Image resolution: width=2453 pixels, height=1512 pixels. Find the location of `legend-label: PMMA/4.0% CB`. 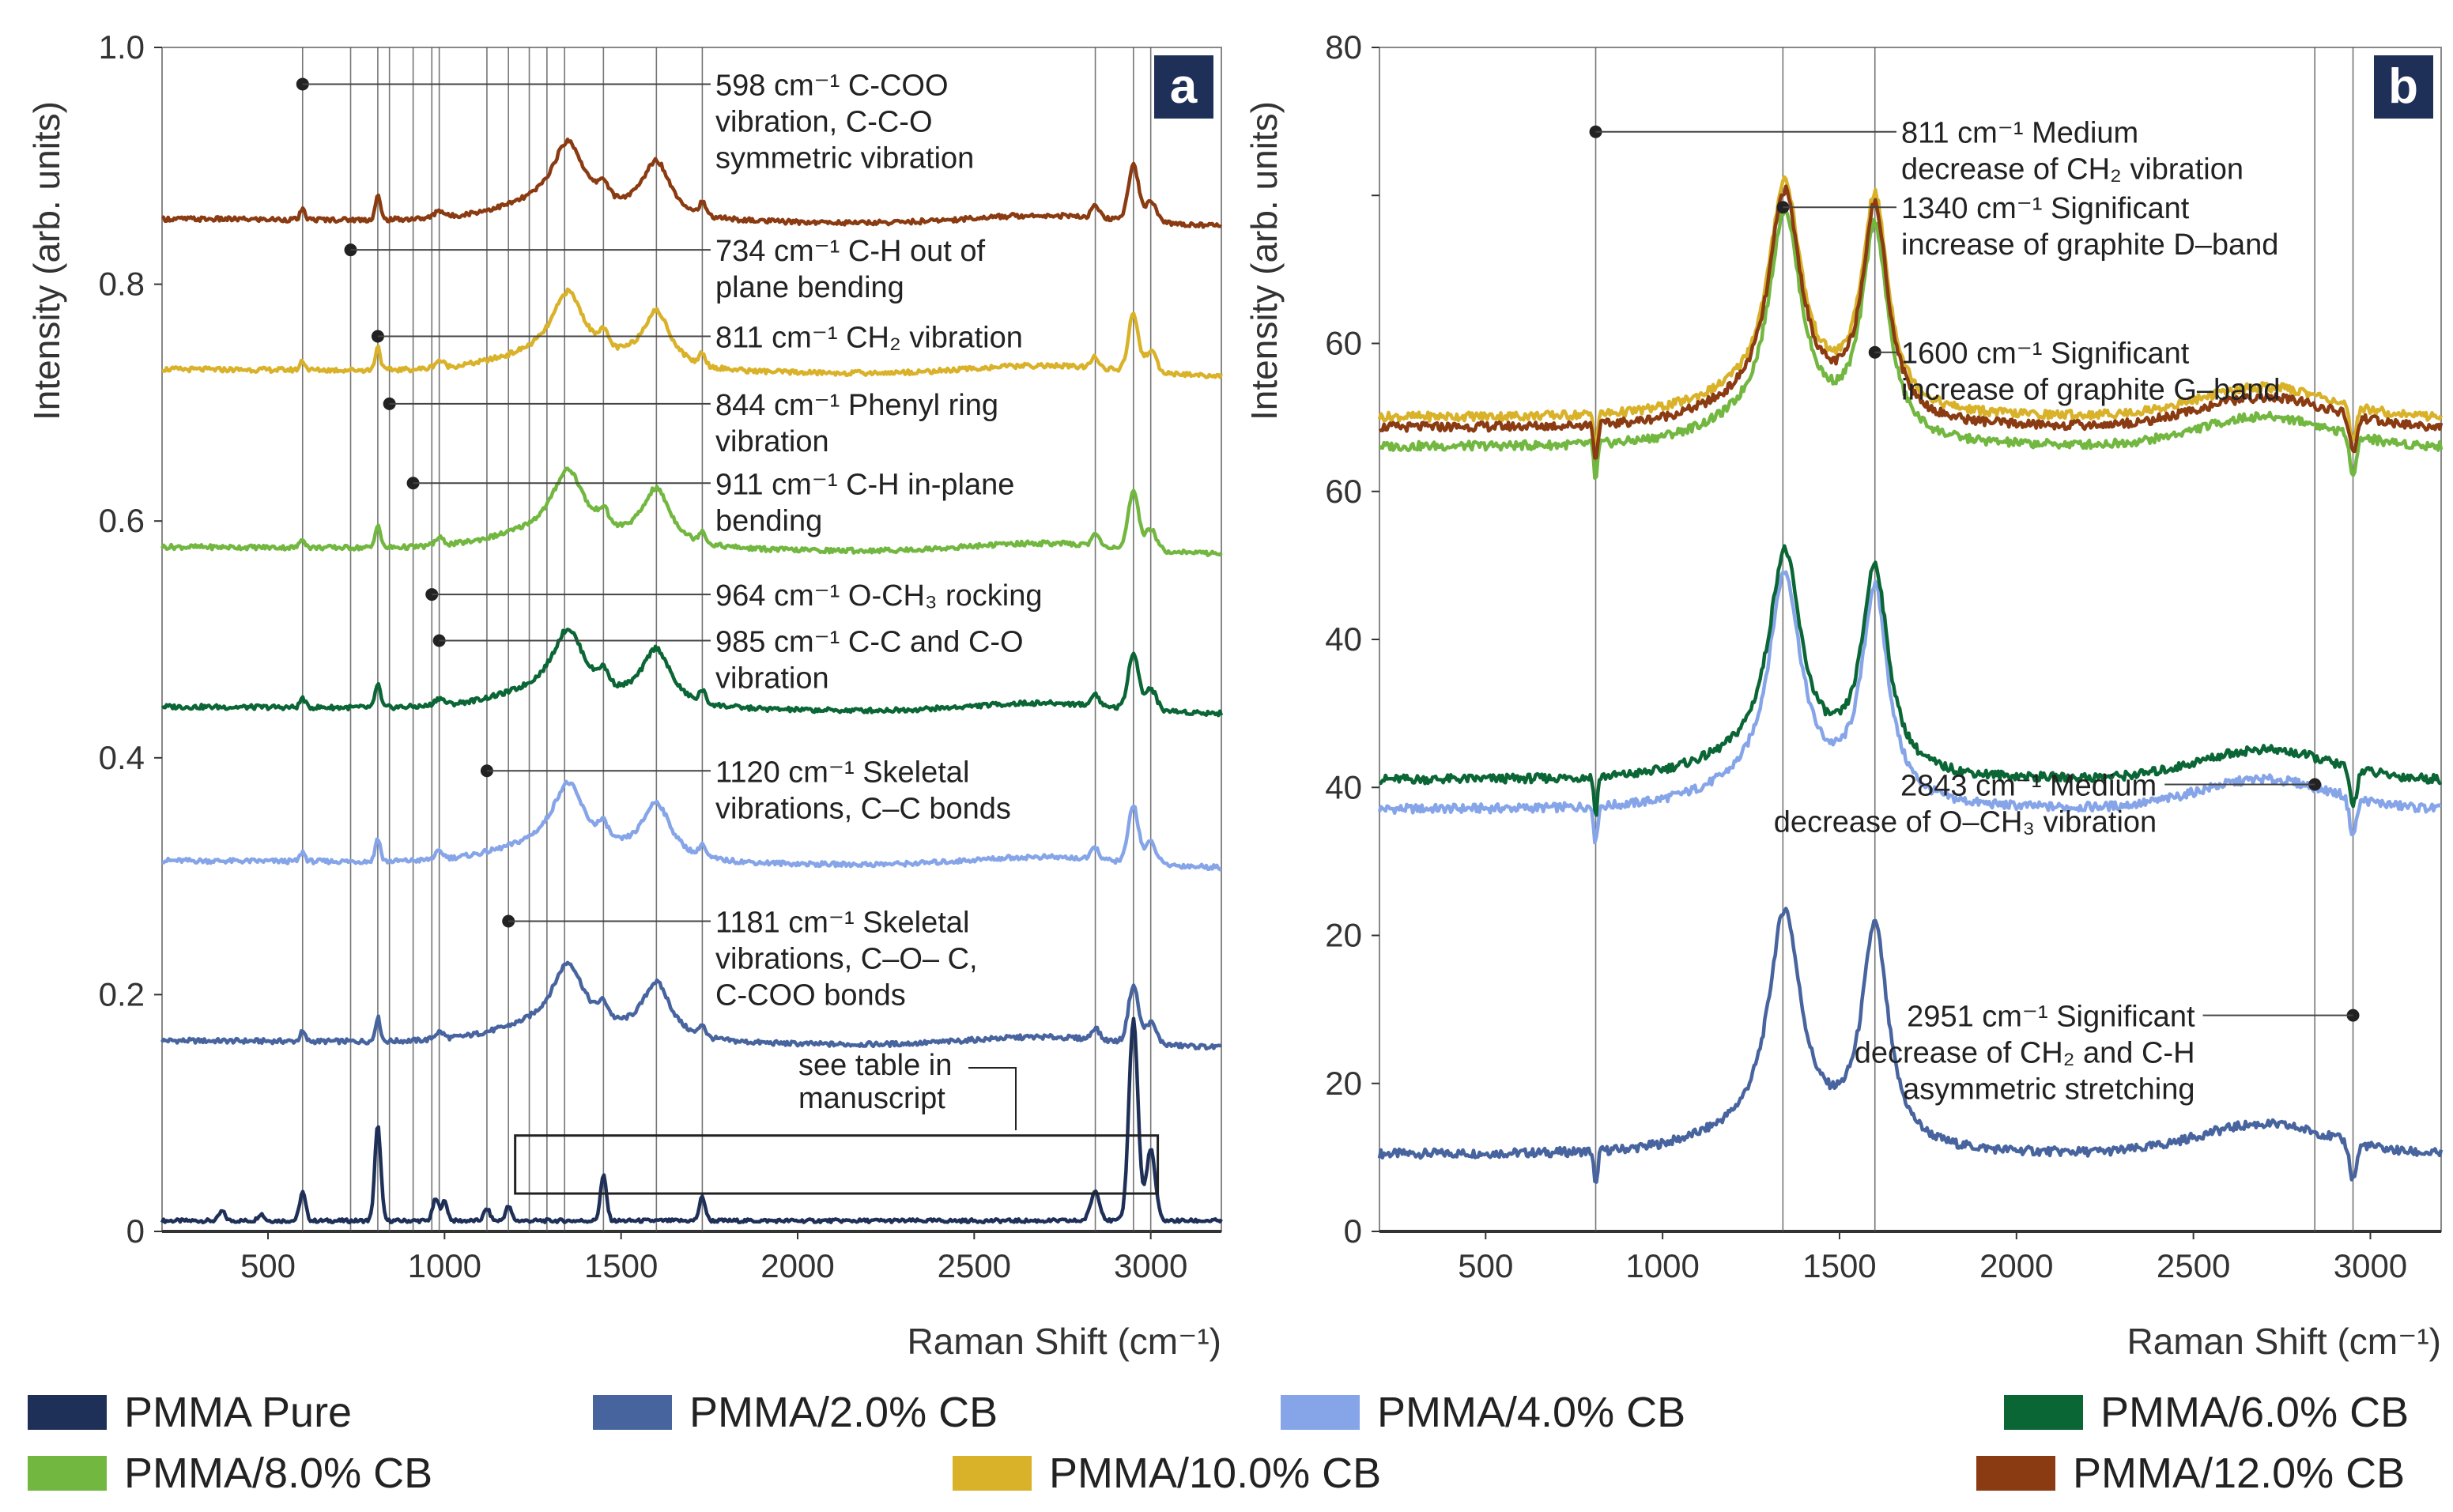

legend-label: PMMA/4.0% CB is located at coordinates (1531, 1412).